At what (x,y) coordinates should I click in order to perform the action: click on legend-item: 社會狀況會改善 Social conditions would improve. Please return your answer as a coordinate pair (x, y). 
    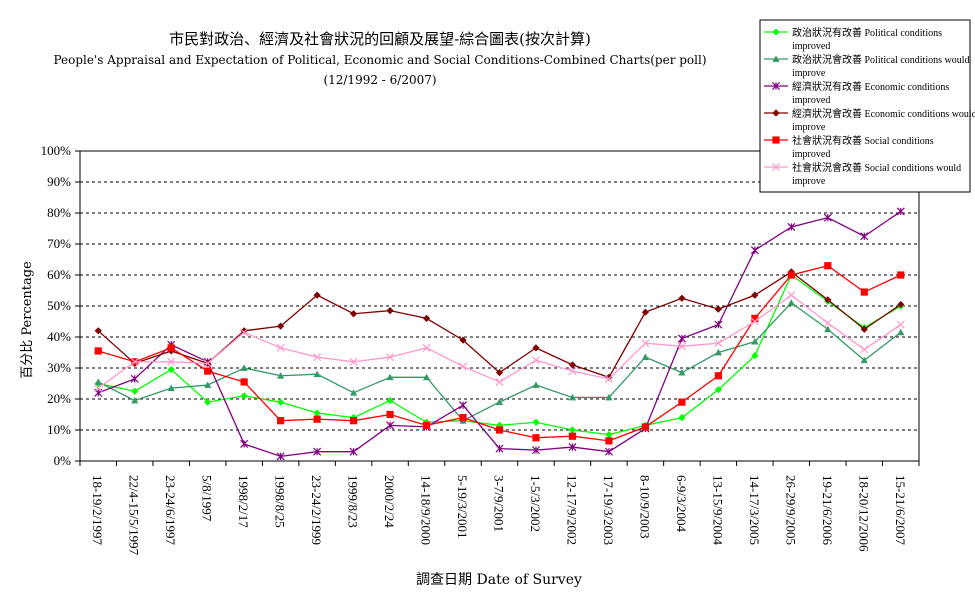
    Looking at the image, I should click on (862, 174).